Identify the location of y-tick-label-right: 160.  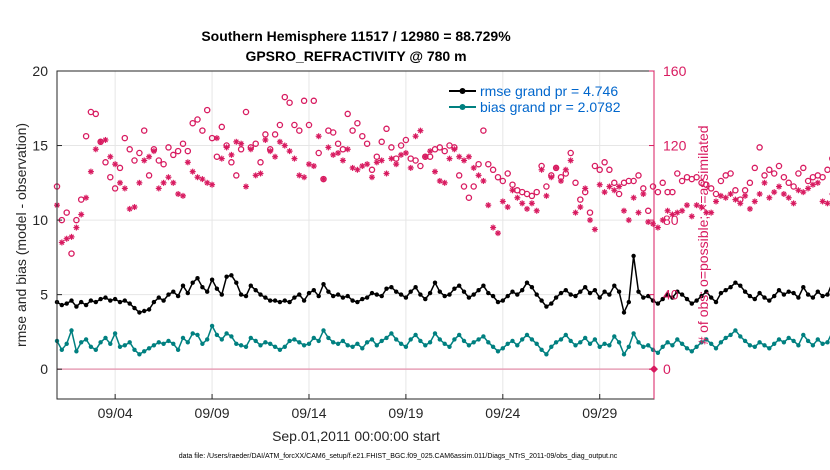
(675, 71).